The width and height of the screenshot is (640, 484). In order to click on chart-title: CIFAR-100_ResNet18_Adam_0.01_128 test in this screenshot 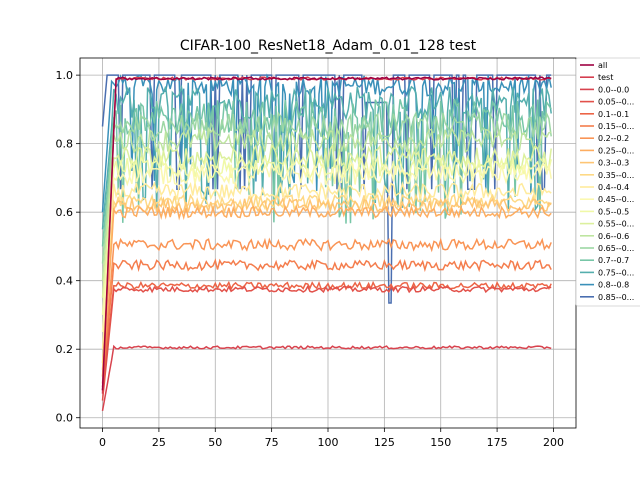, I will do `click(328, 46)`.